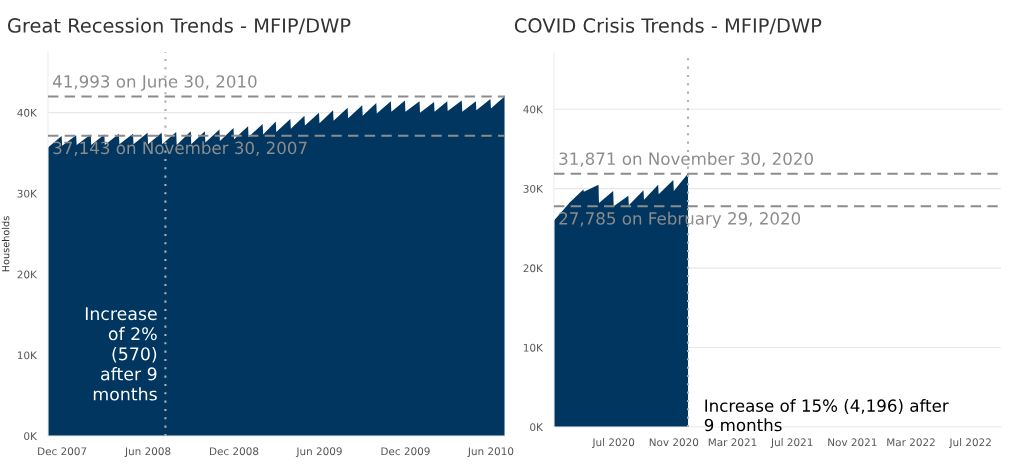 This screenshot has width=1022, height=474. Describe the element at coordinates (318, 452) in the screenshot. I see `x-tick-label: Jun 2009` at that location.